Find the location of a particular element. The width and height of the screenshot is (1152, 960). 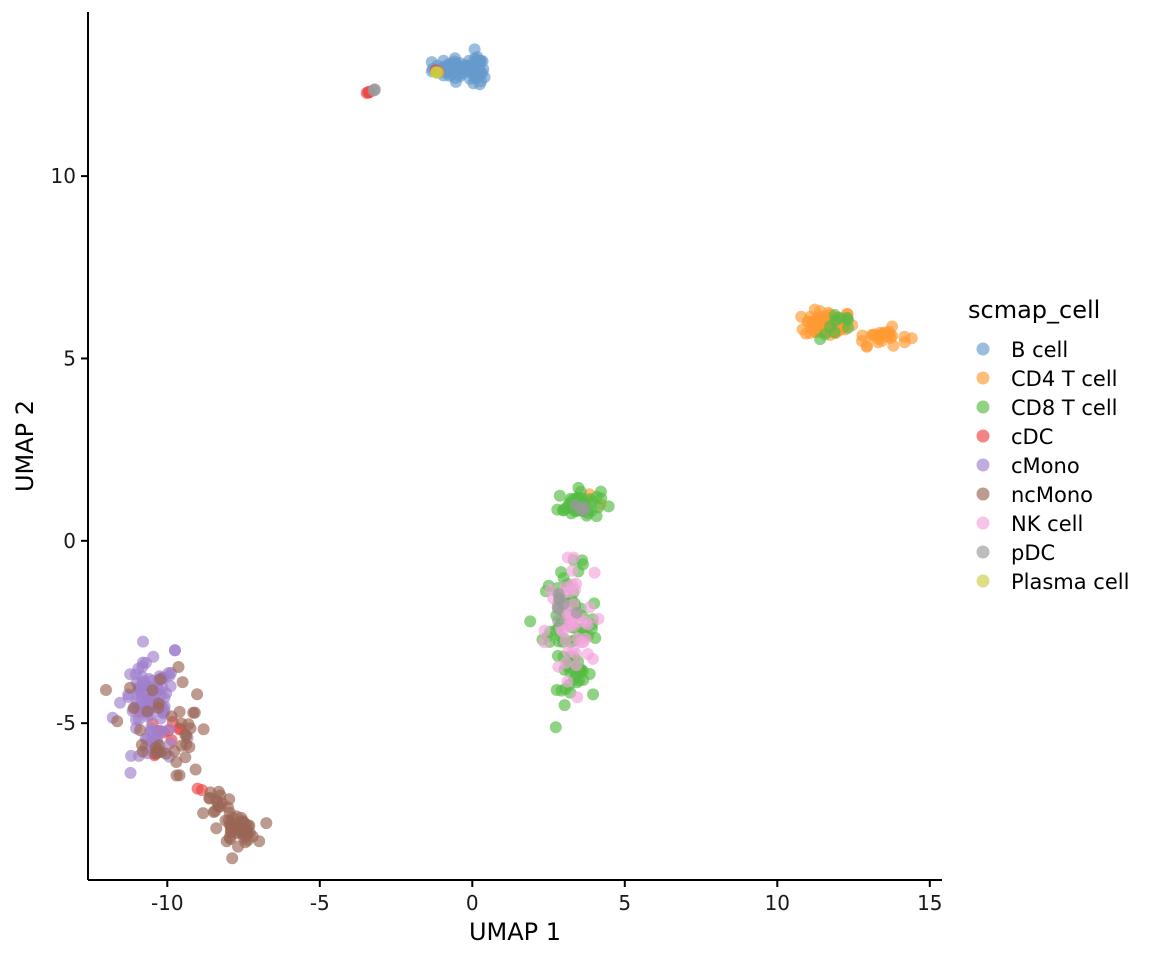

legend-label: CD4 T cell is located at coordinates (1064, 379).